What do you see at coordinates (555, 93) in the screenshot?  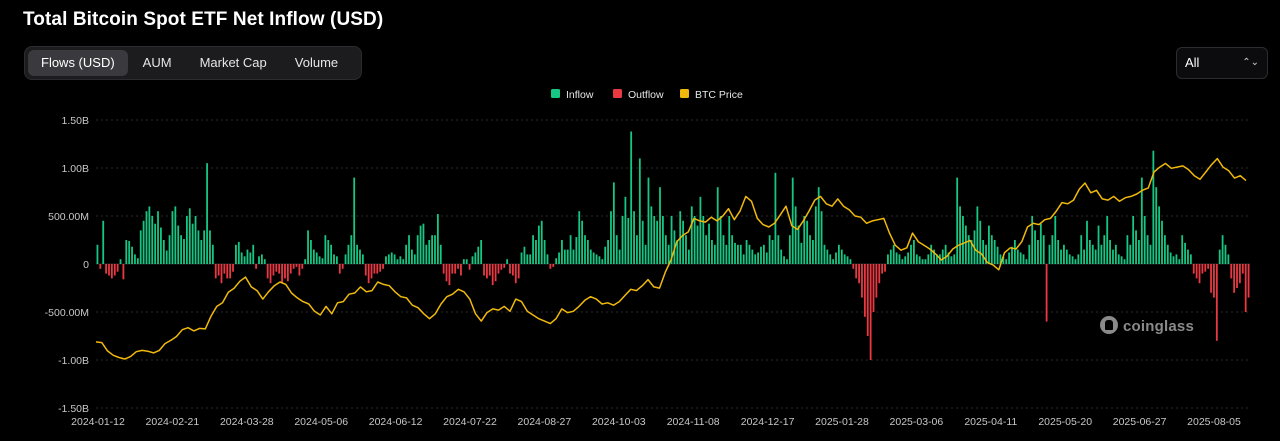 I see `legend-swatch-inflow` at bounding box center [555, 93].